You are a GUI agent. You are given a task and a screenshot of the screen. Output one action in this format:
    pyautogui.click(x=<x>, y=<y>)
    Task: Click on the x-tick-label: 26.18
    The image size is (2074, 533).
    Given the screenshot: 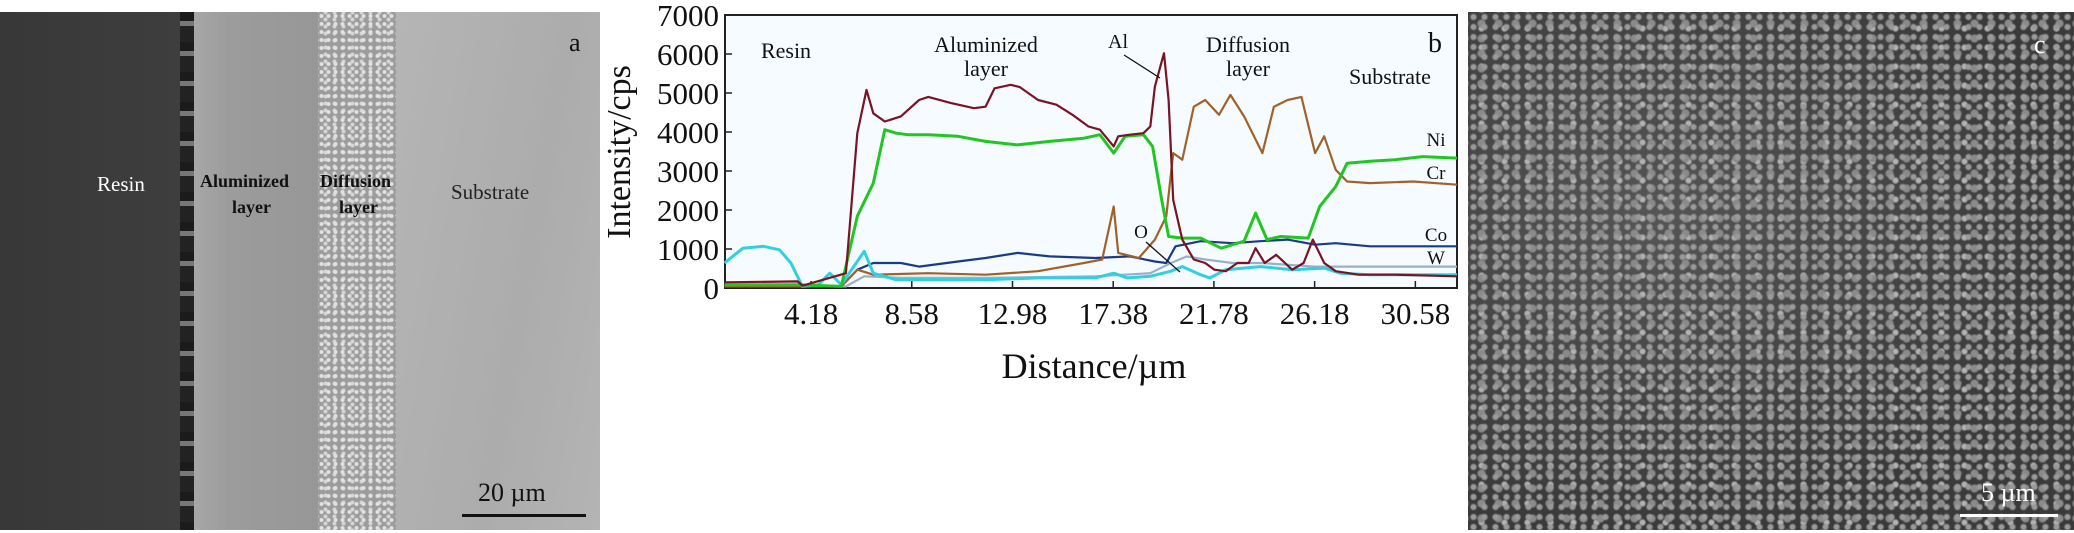 What is the action you would take?
    pyautogui.click(x=1315, y=313)
    